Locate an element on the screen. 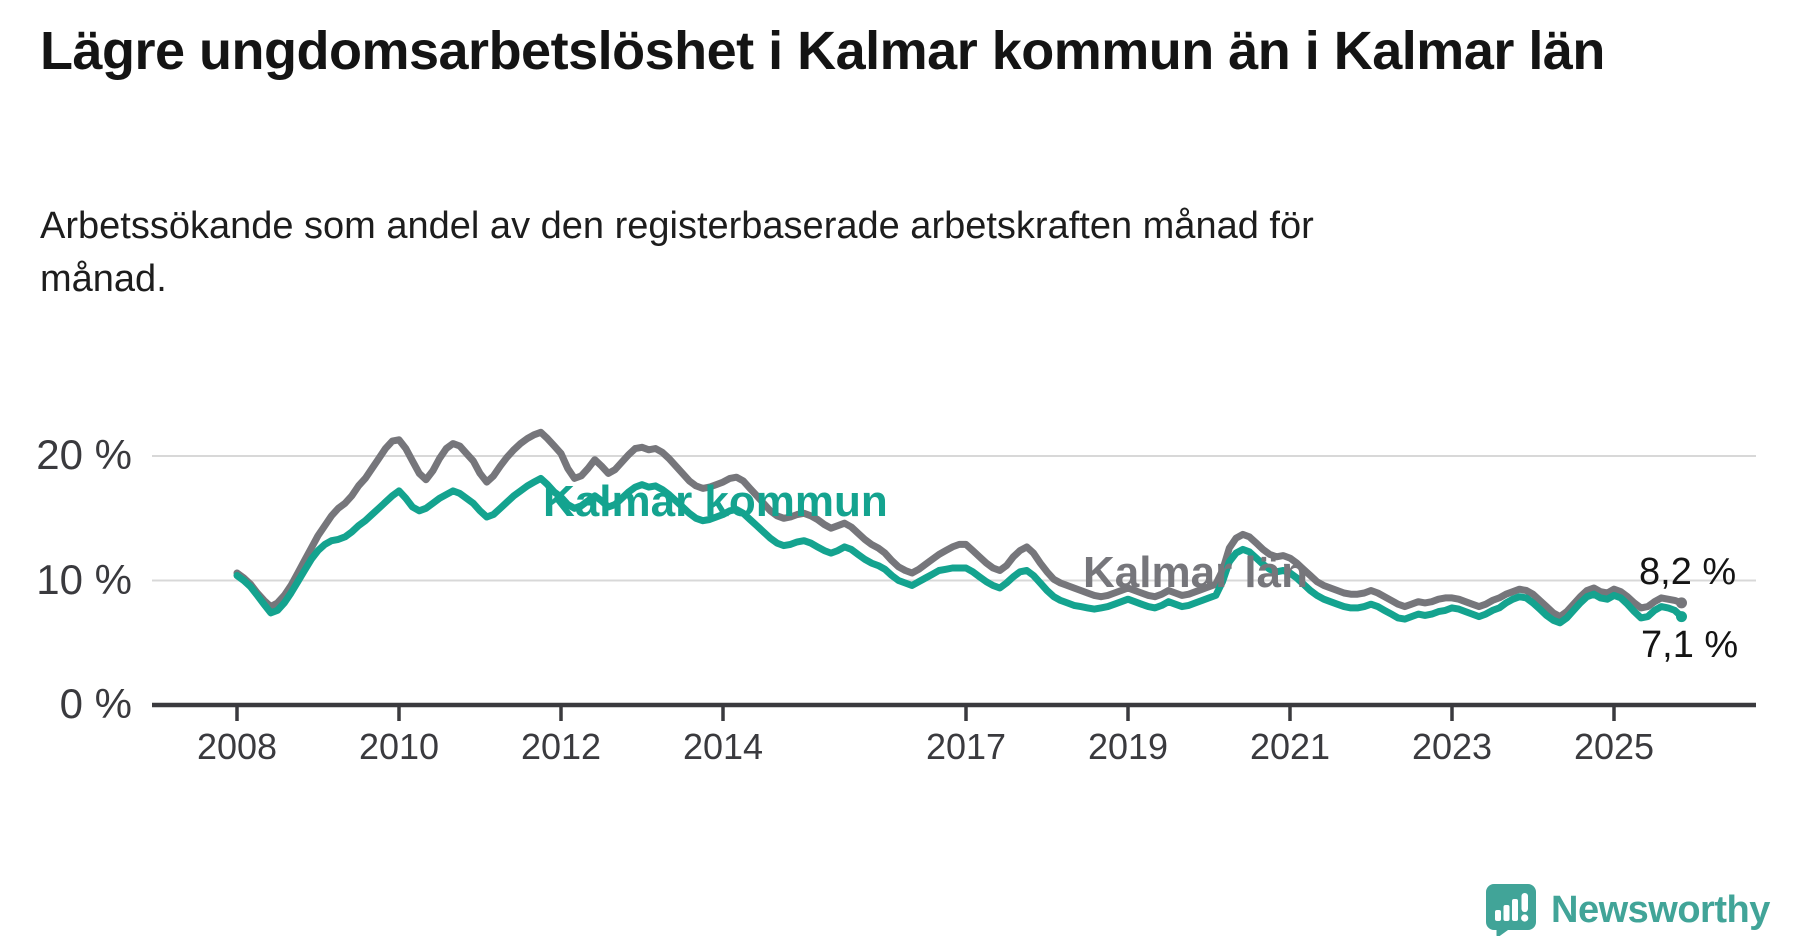  x-axis-label-2014: 2014 is located at coordinates (723, 746).